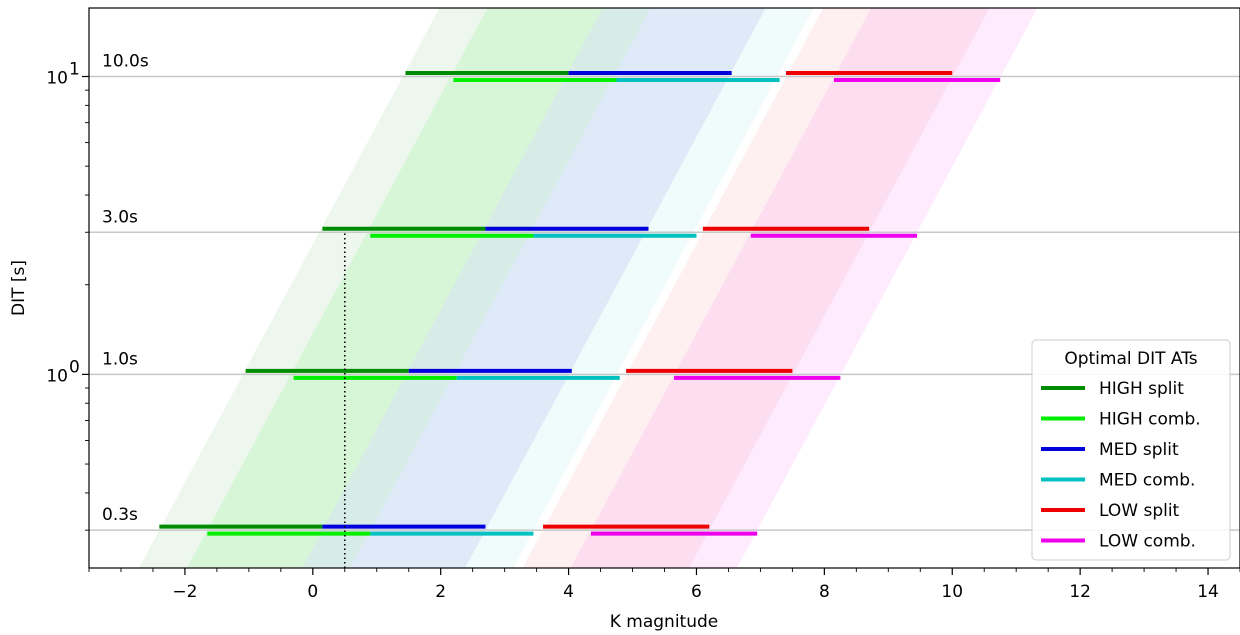  What do you see at coordinates (1208, 592) in the screenshot?
I see `x-tick-label: 14` at bounding box center [1208, 592].